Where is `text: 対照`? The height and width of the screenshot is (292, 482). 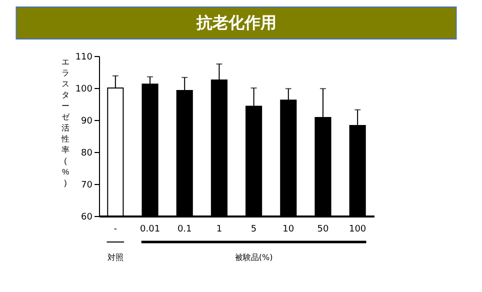
text: 対照 is located at coordinates (115, 257).